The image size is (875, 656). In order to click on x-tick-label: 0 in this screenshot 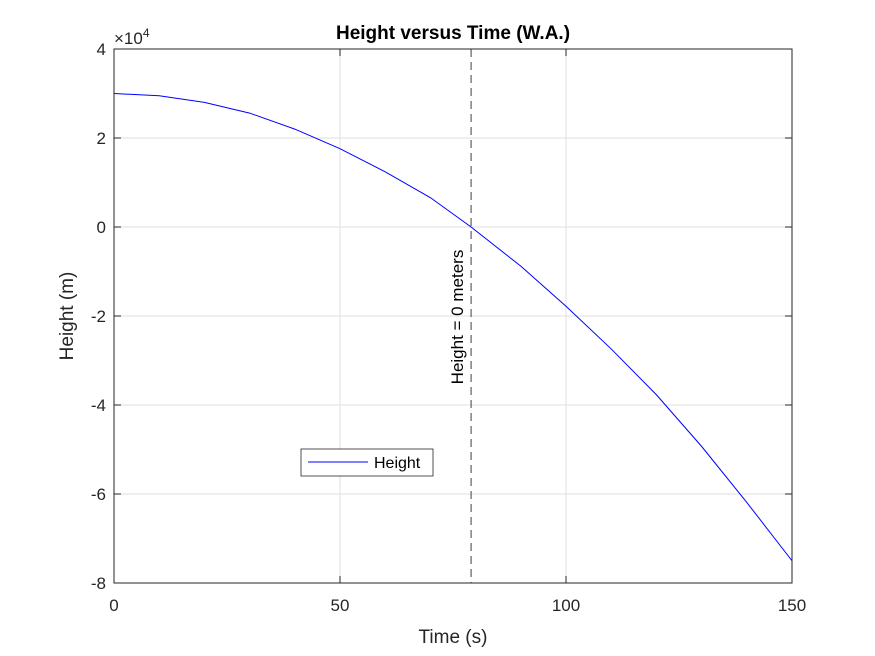, I will do `click(113, 605)`.